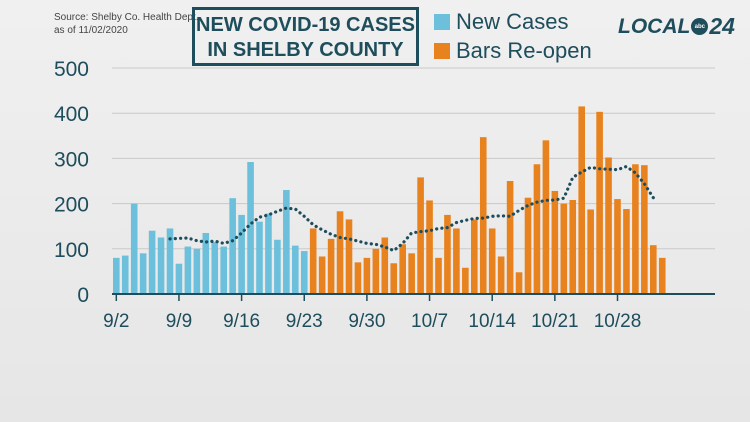 This screenshot has width=750, height=422. I want to click on y-tick-label: 300, so click(71, 159).